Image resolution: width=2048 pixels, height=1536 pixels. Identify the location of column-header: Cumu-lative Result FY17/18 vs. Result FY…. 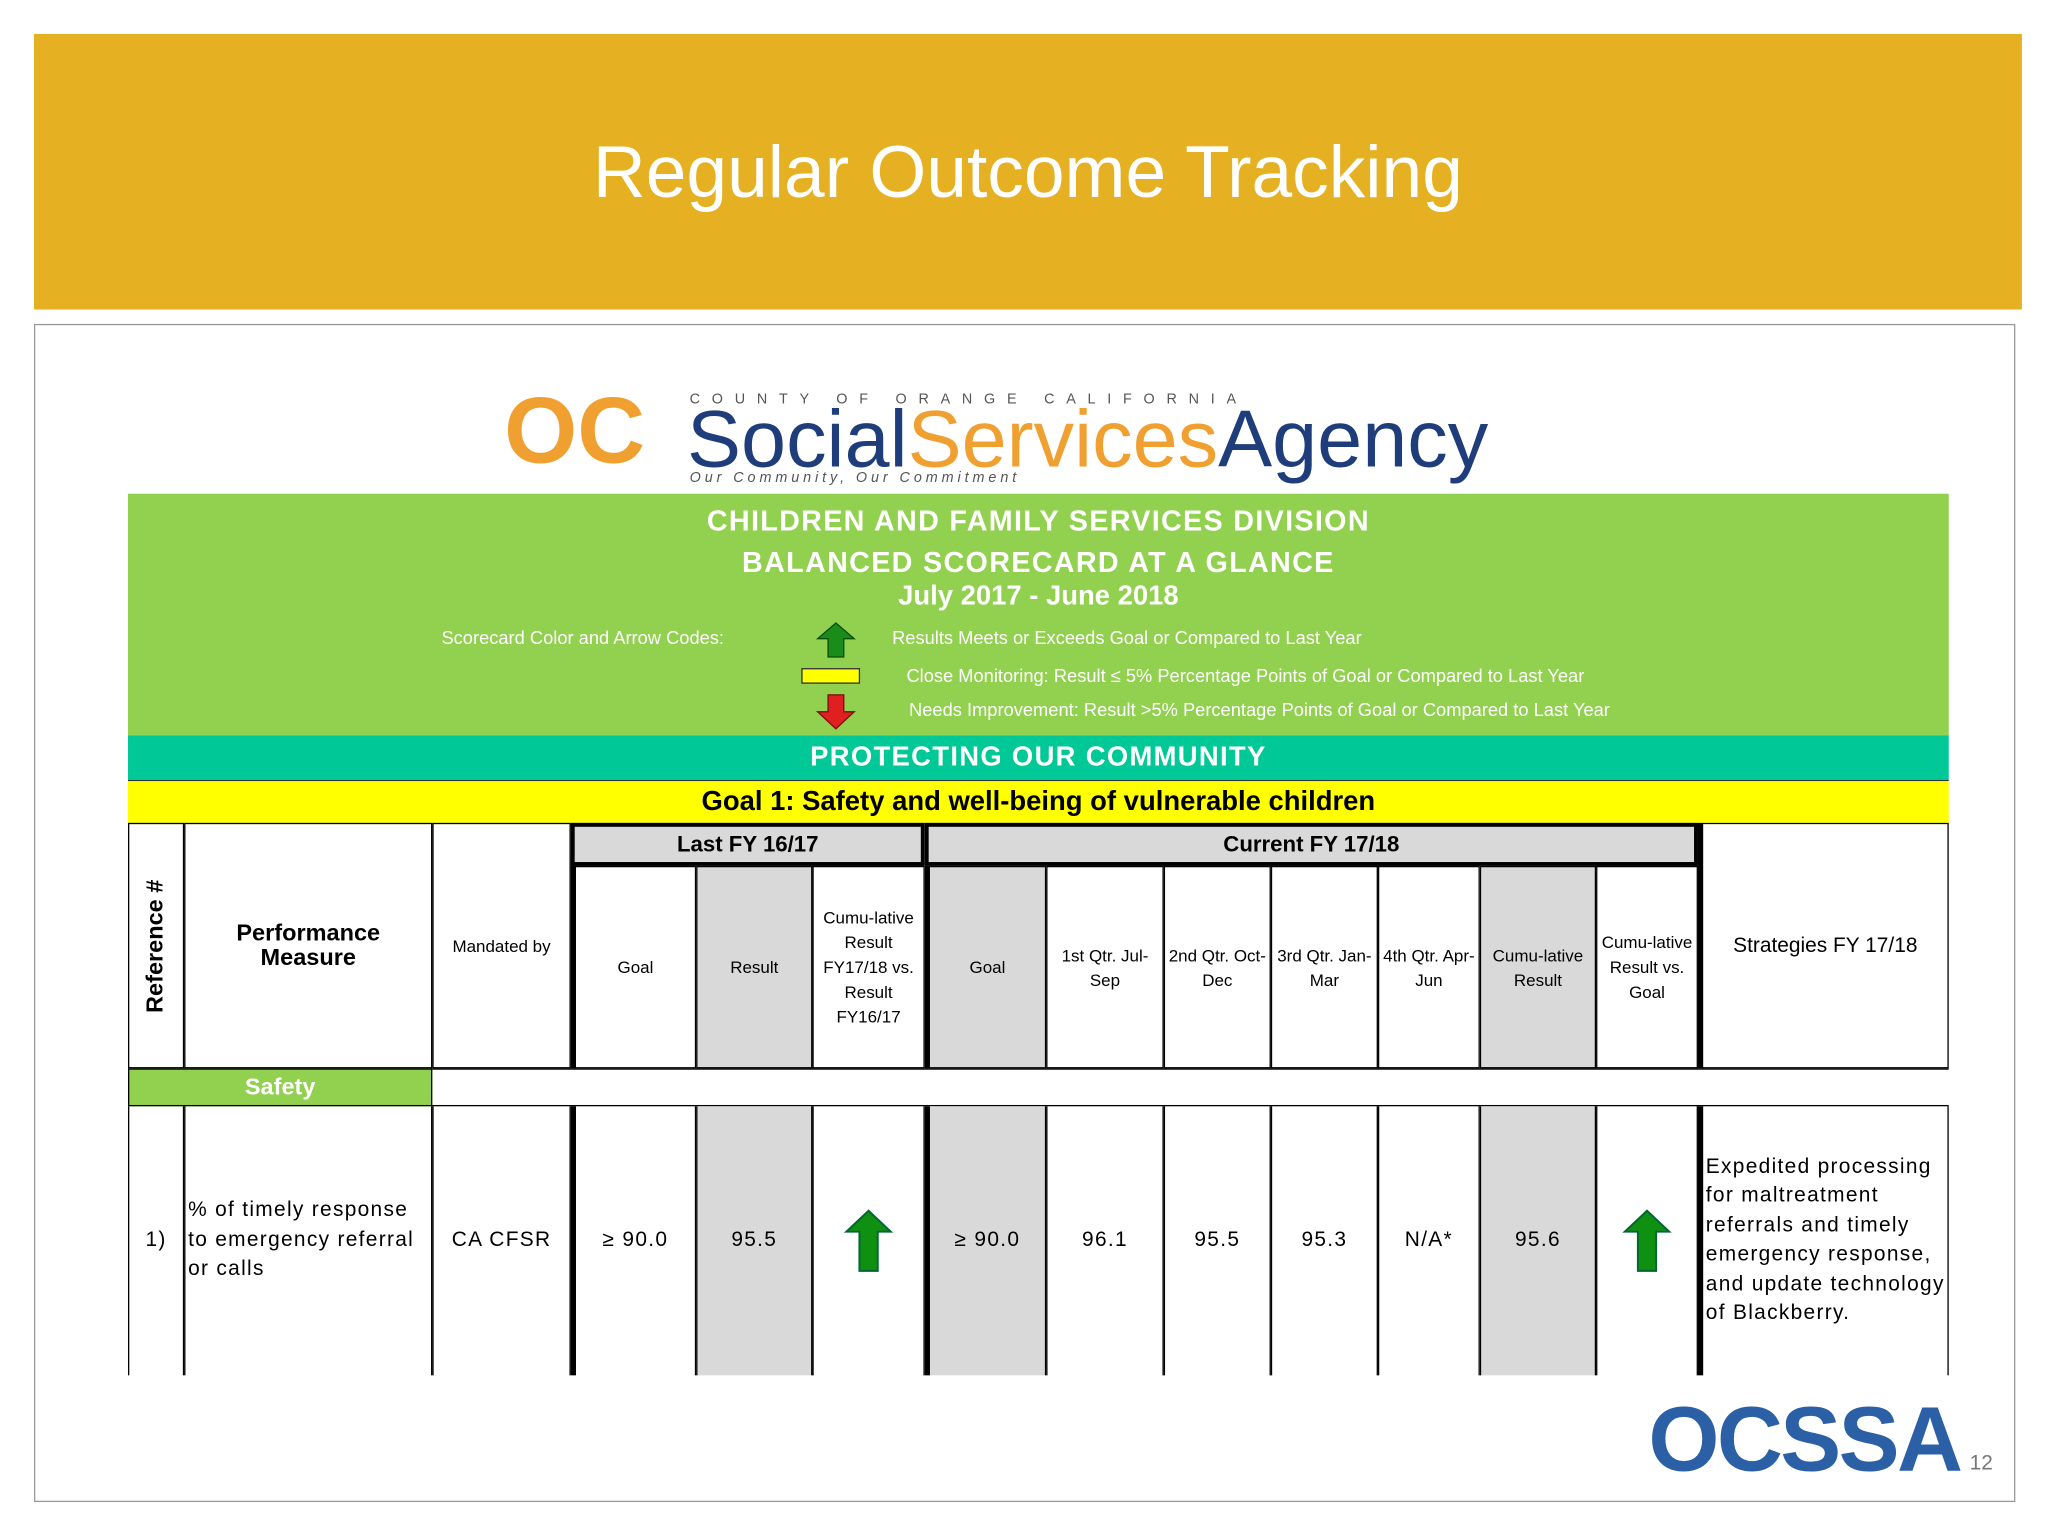
(868, 967).